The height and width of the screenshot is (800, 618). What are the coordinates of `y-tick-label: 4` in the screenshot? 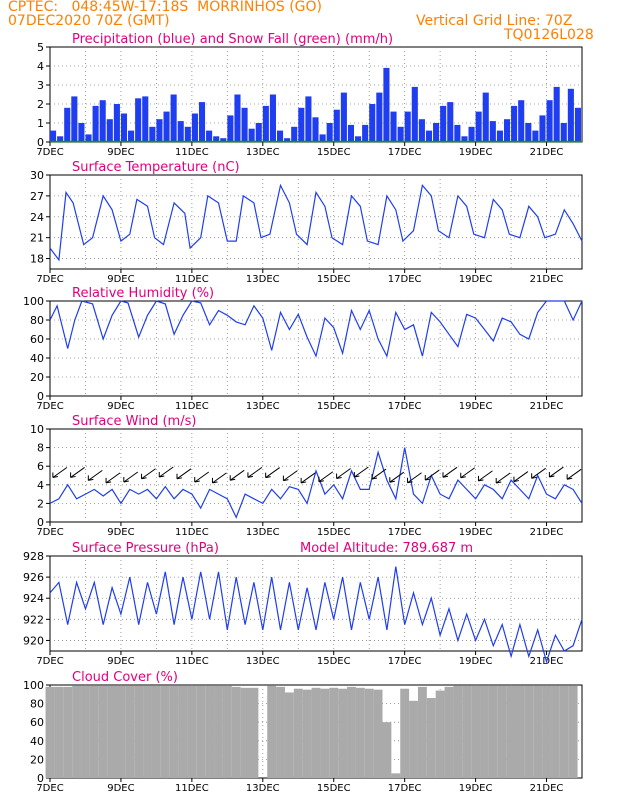 It's located at (40, 485).